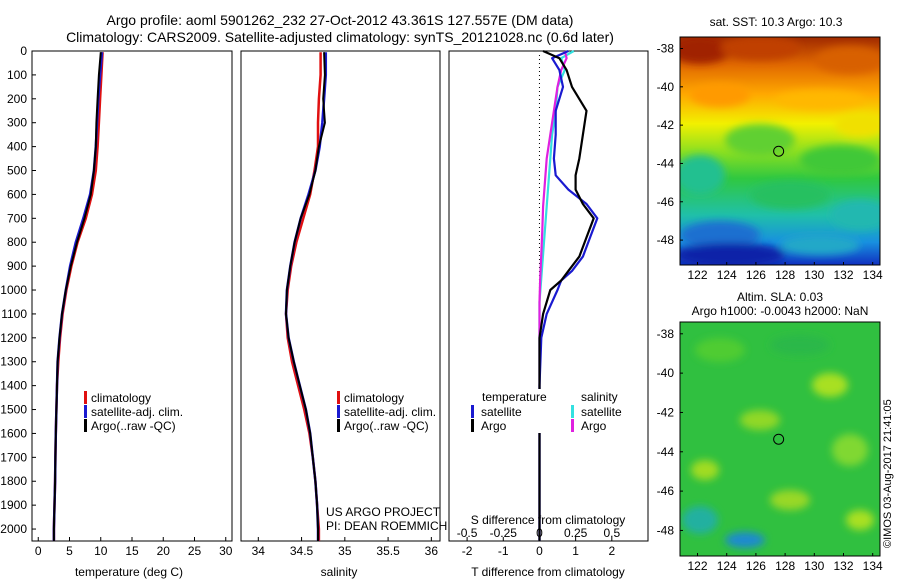 The image size is (900, 580). Describe the element at coordinates (780, 311) in the screenshot. I see `sla-map-title-line2: Argo h1000: -0.0043 h2000: NaN` at that location.